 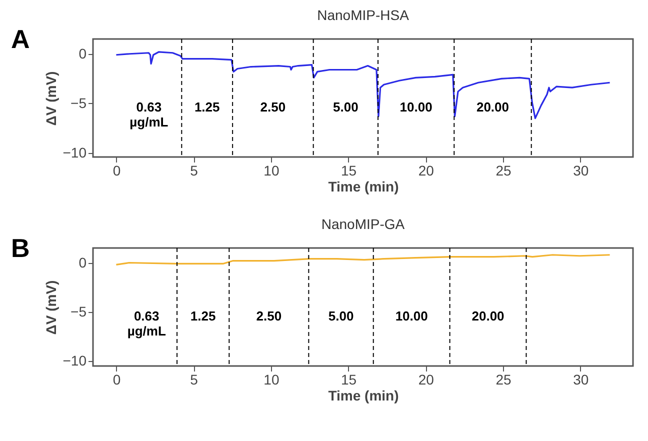 I want to click on text: B, so click(x=20, y=248).